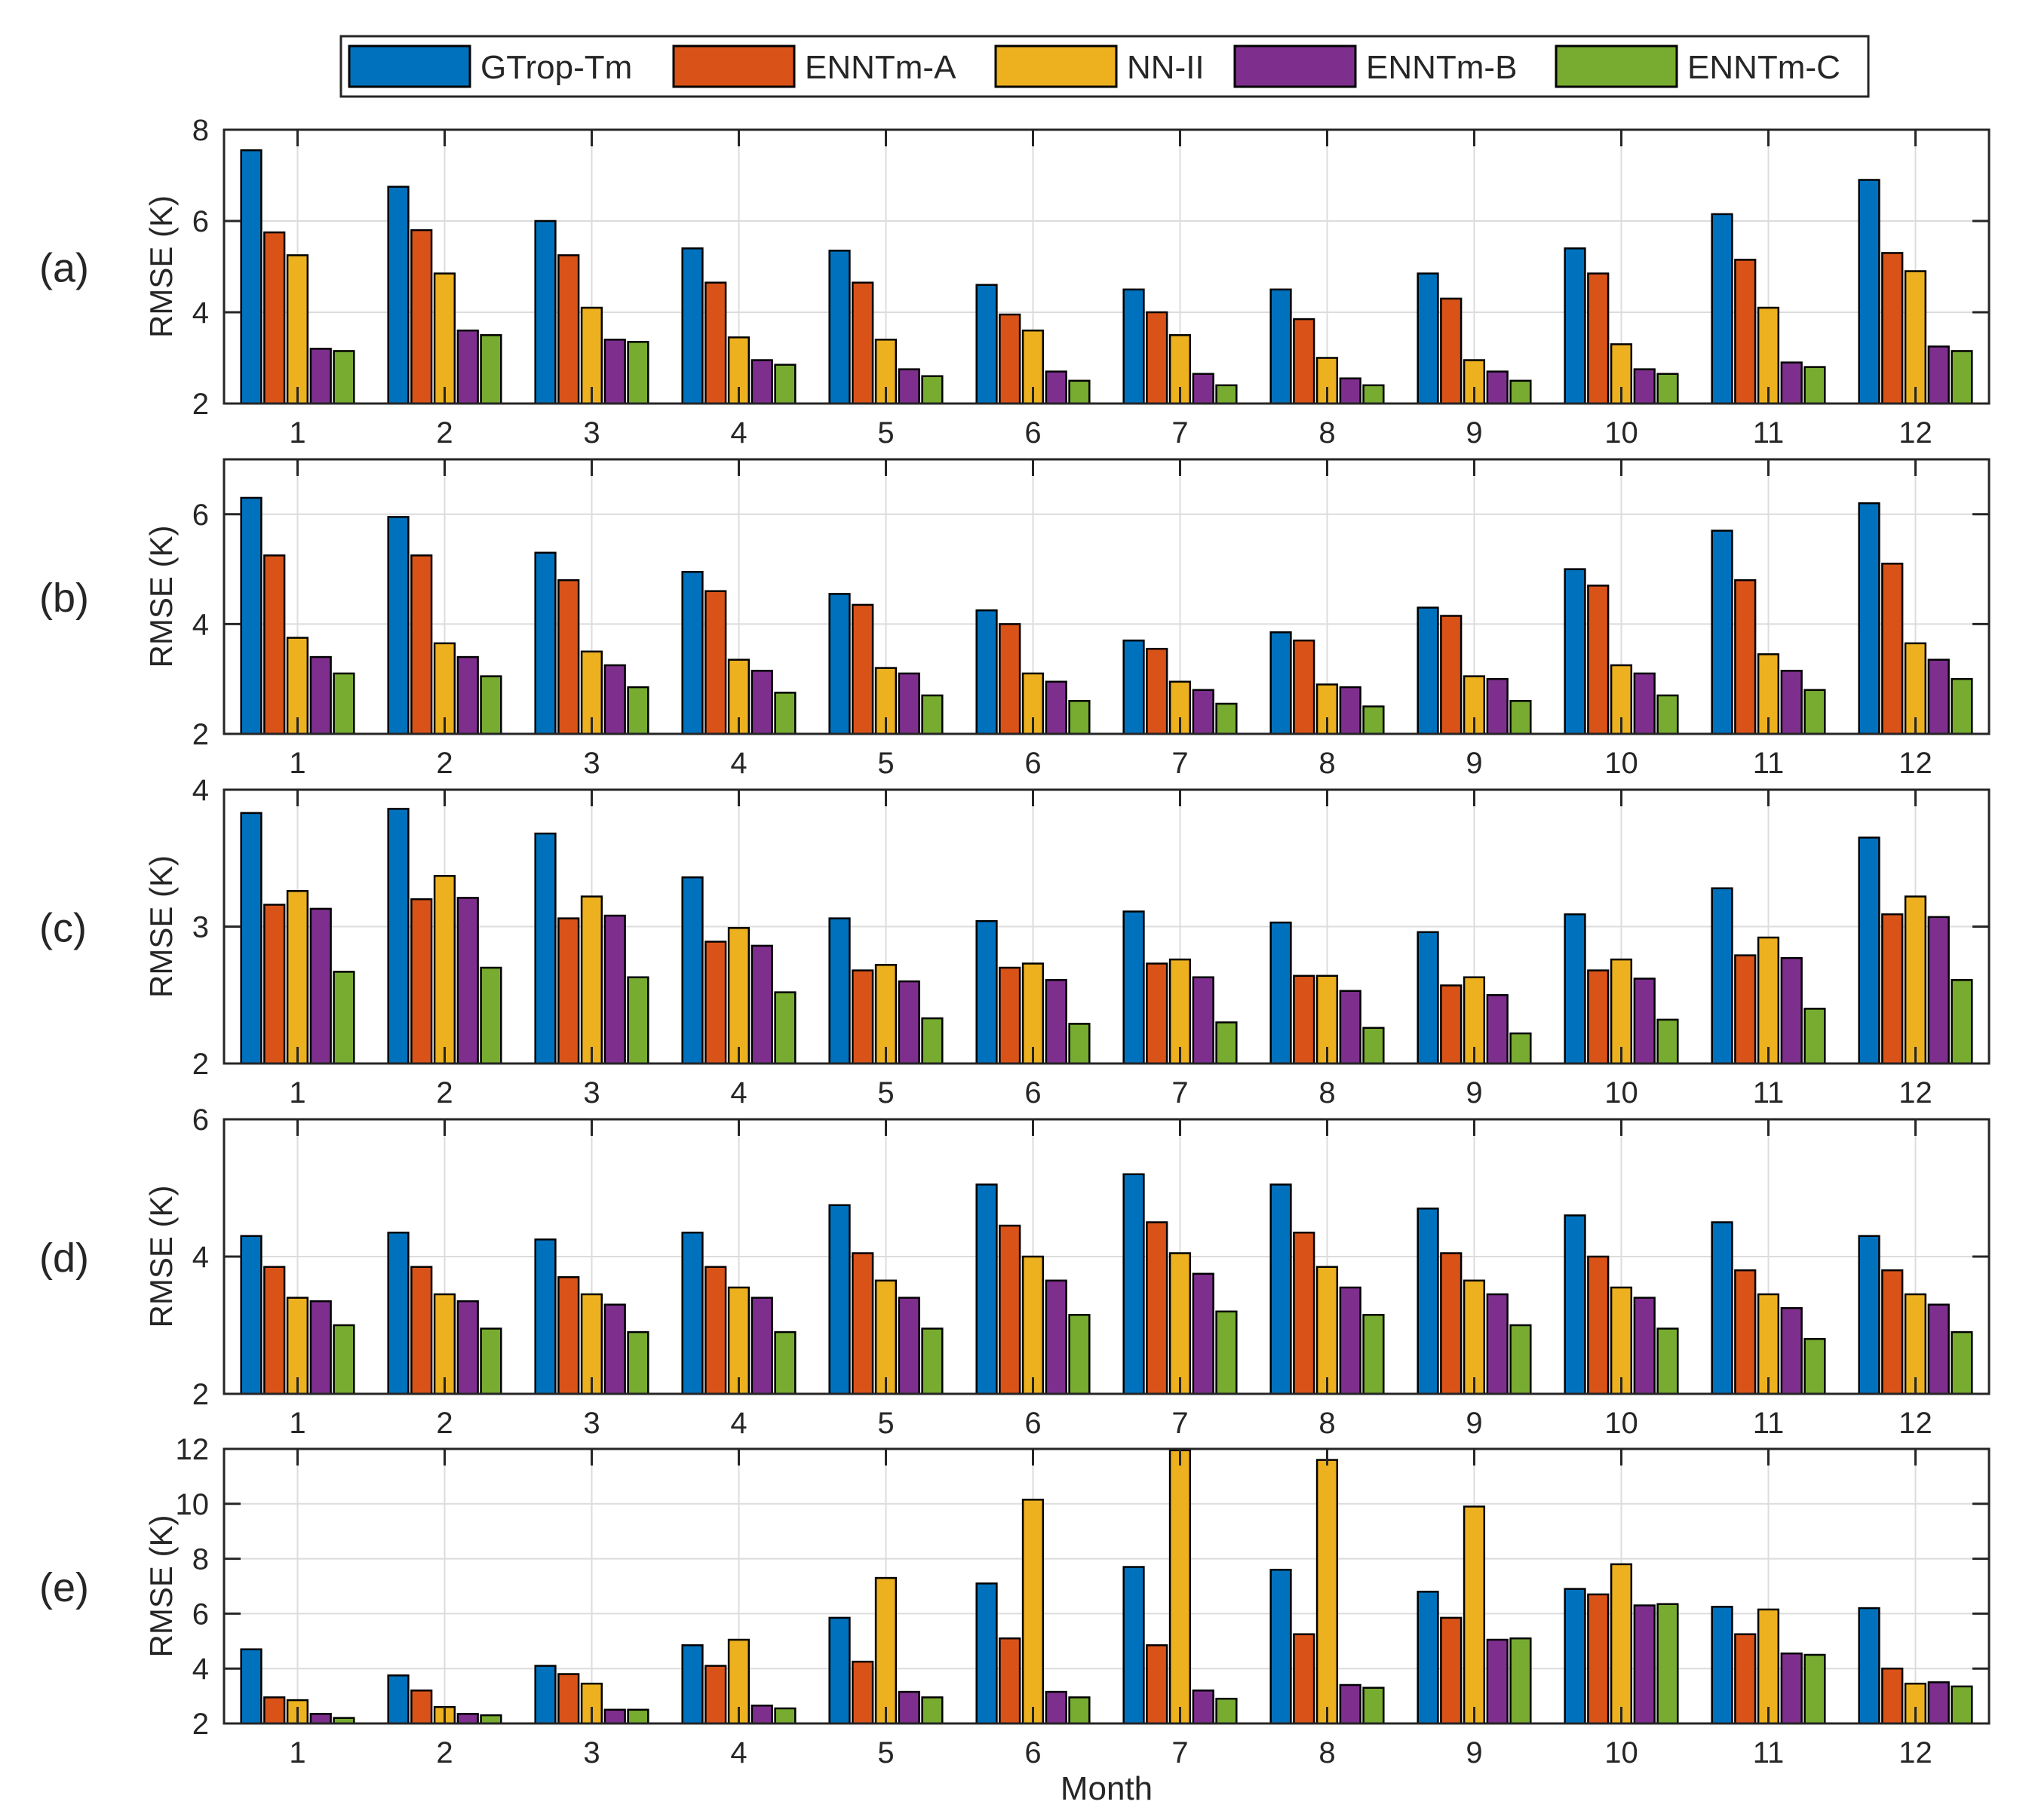 The width and height of the screenshot is (2029, 1820). Describe the element at coordinates (444, 1423) in the screenshot. I see `x-tick-label: 2` at that location.